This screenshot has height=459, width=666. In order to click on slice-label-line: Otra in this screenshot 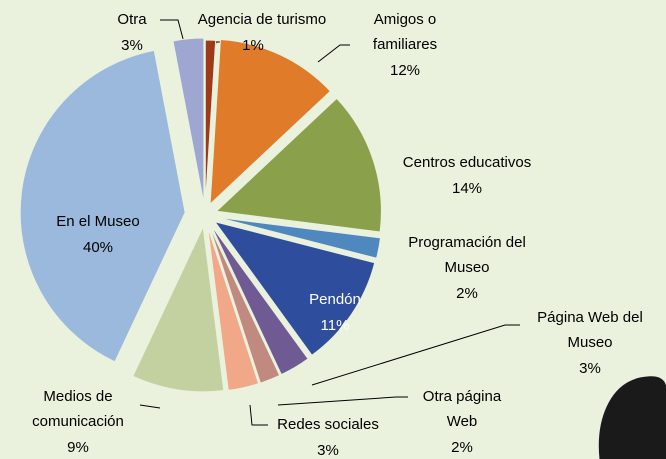, I will do `click(132, 19)`.